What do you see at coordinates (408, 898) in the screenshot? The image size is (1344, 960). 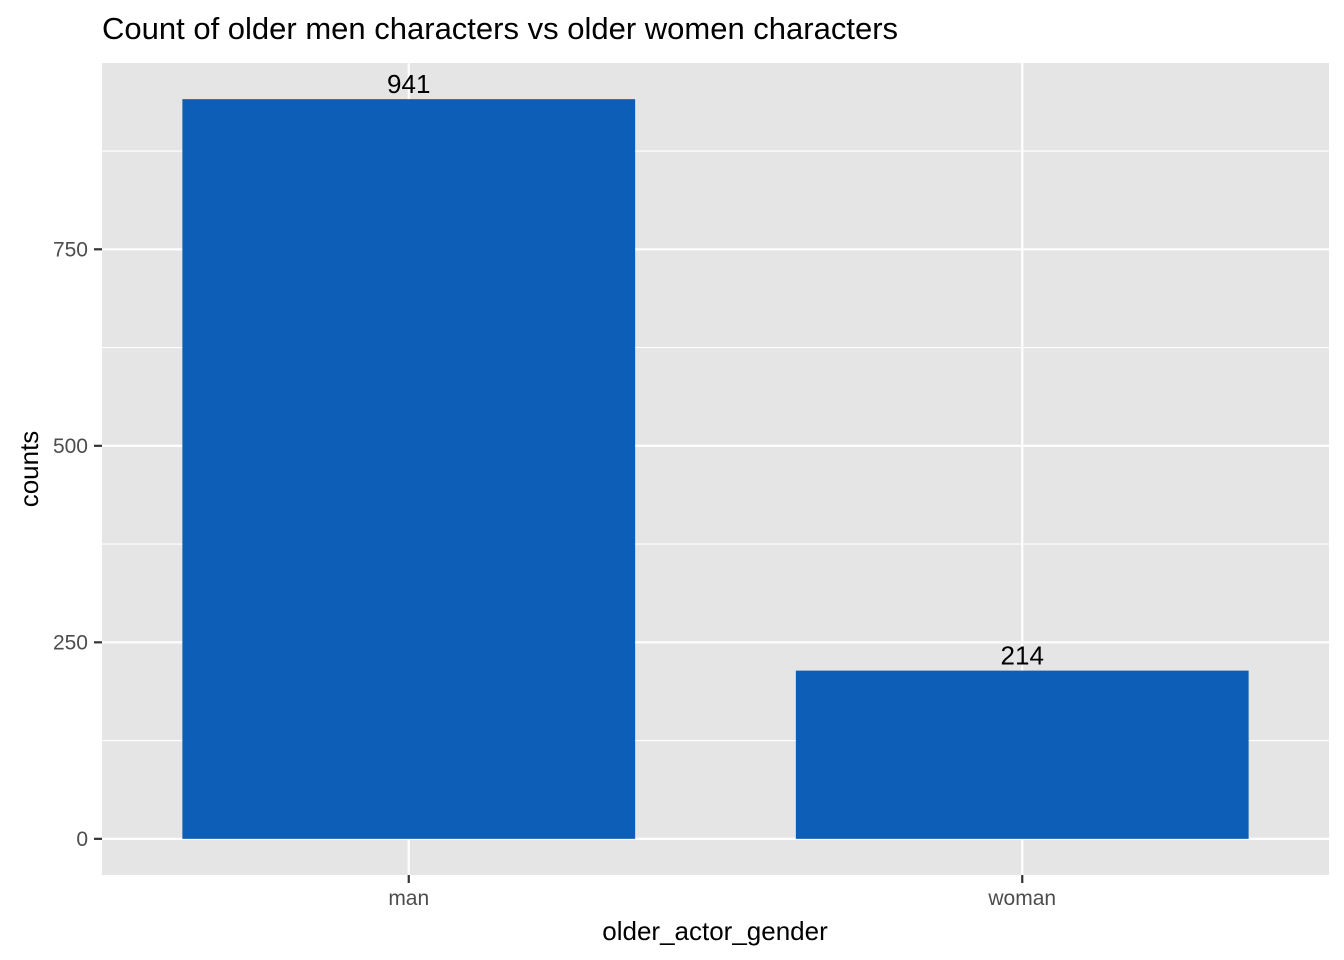 I see `x-tick-label-man: man` at bounding box center [408, 898].